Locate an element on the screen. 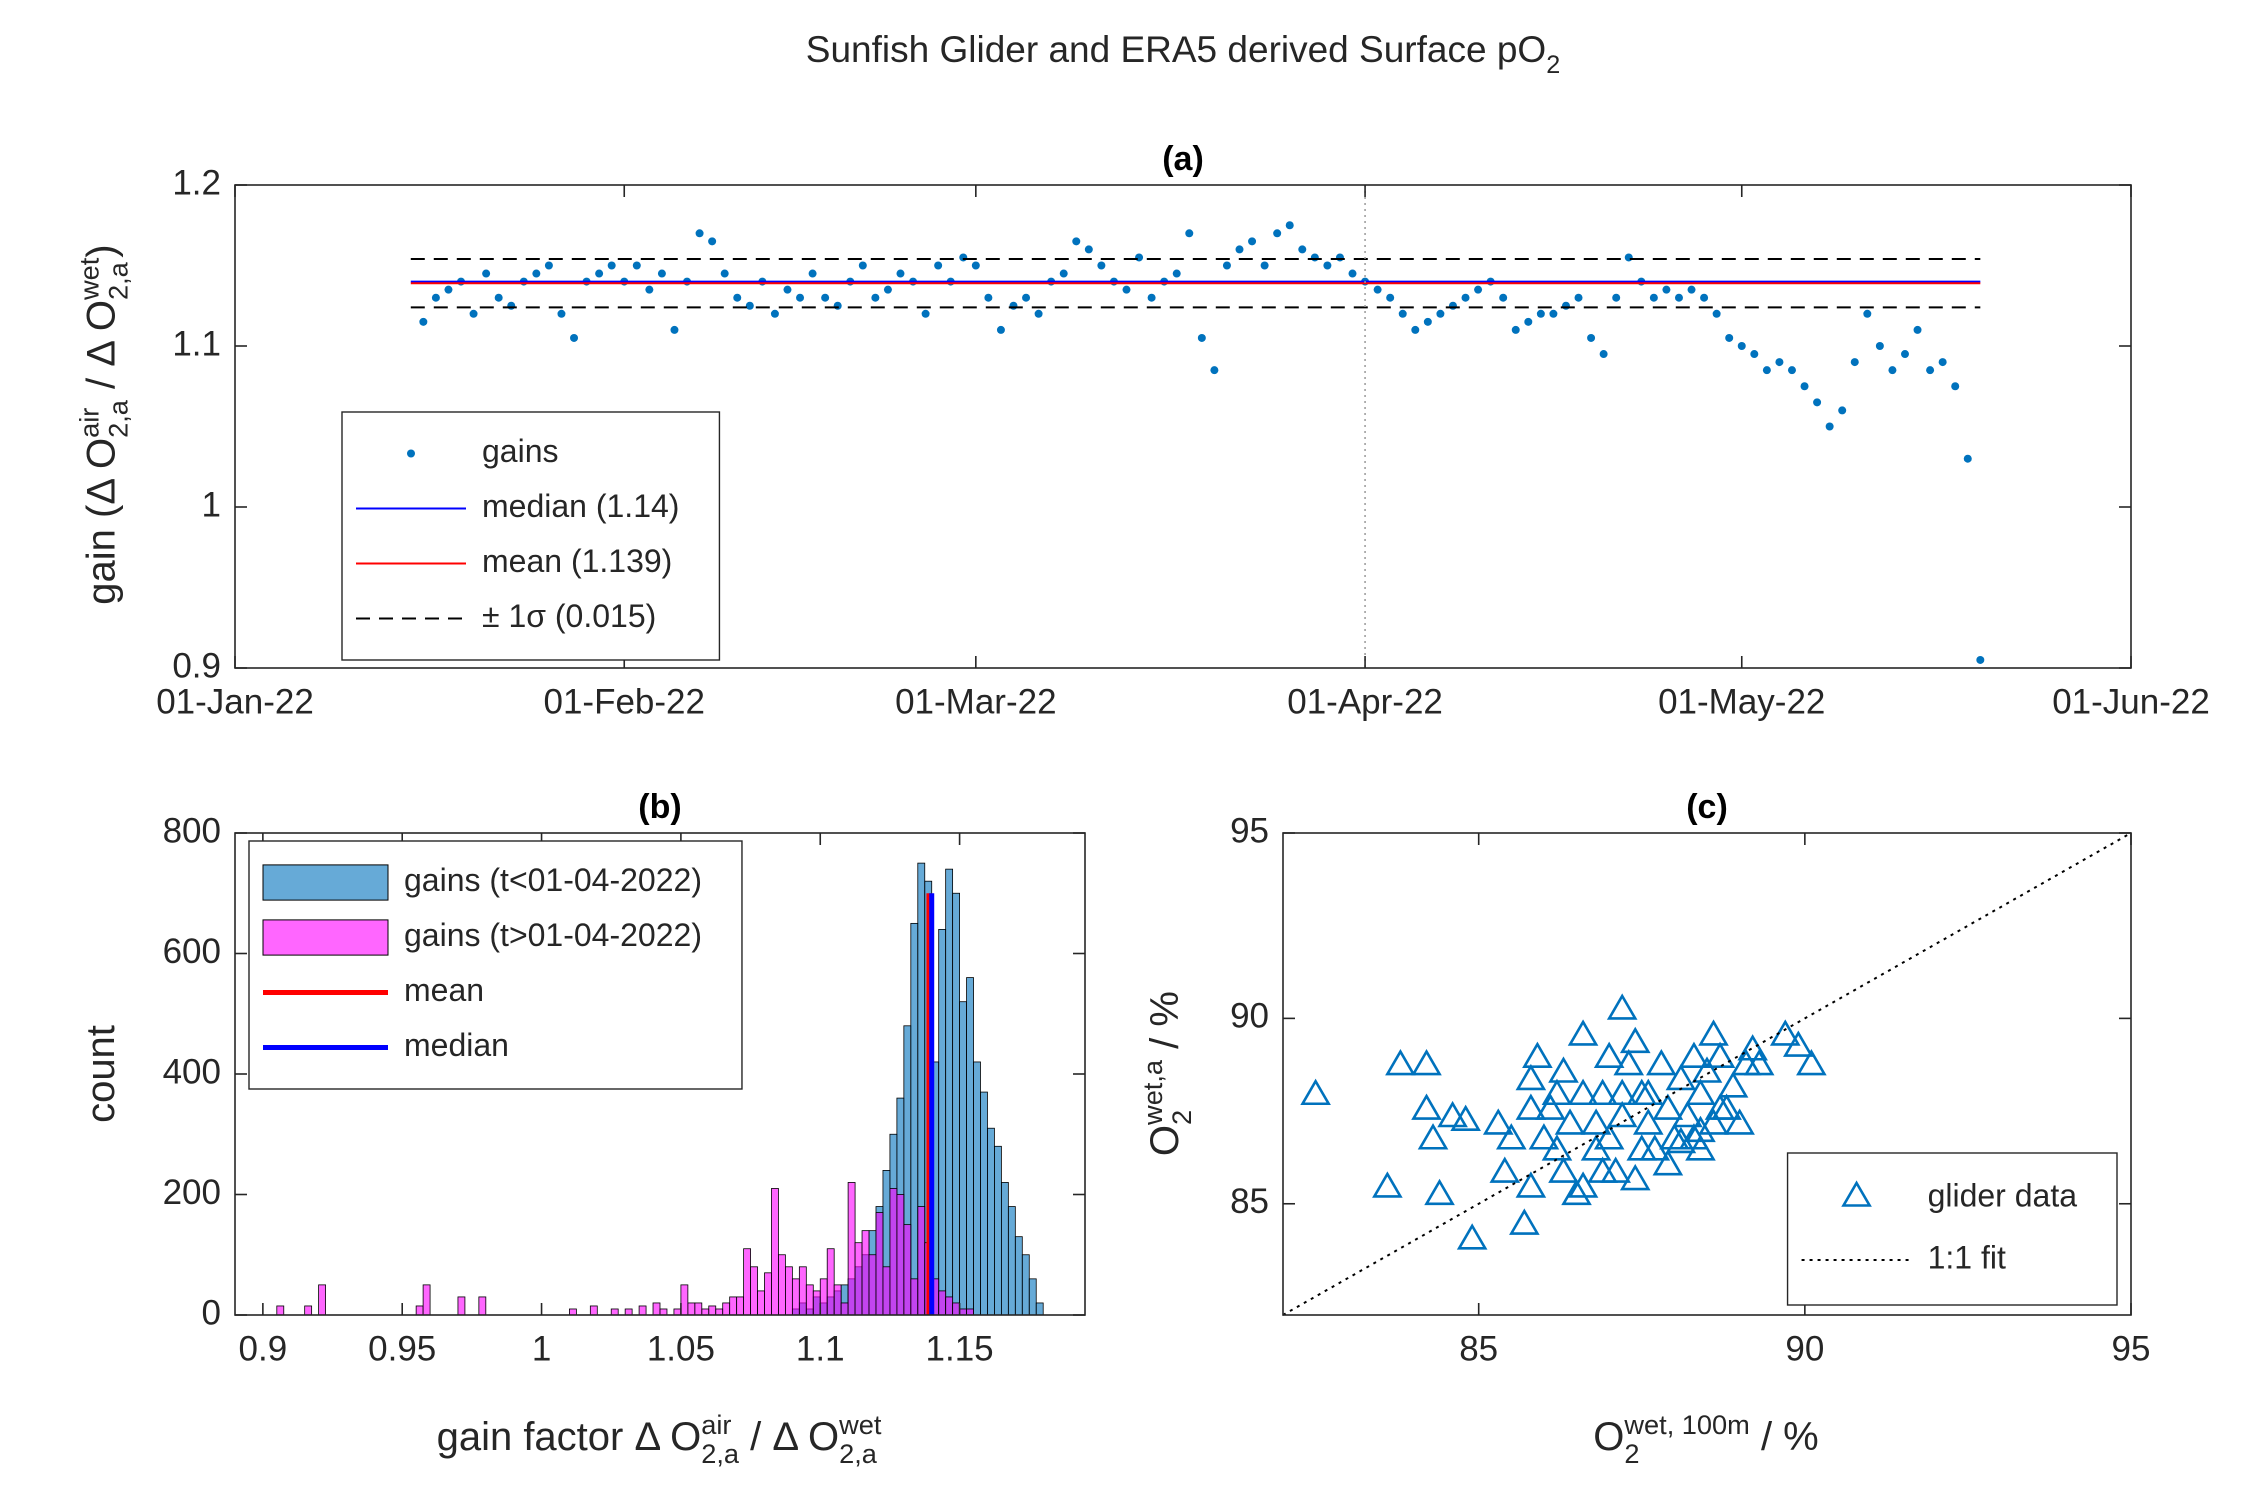 This screenshot has width=2250, height=1500. label-text: O is located at coordinates (1165, 1141).